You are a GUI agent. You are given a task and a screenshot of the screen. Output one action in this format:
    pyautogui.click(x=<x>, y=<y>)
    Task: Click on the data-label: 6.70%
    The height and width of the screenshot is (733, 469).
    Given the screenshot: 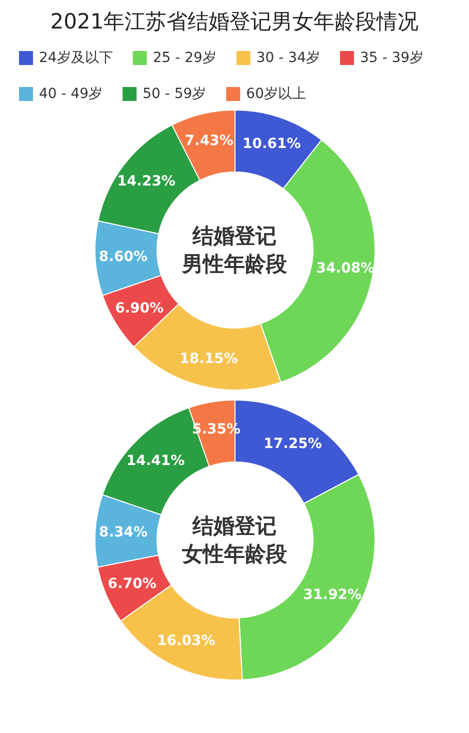 What is the action you would take?
    pyautogui.click(x=132, y=584)
    